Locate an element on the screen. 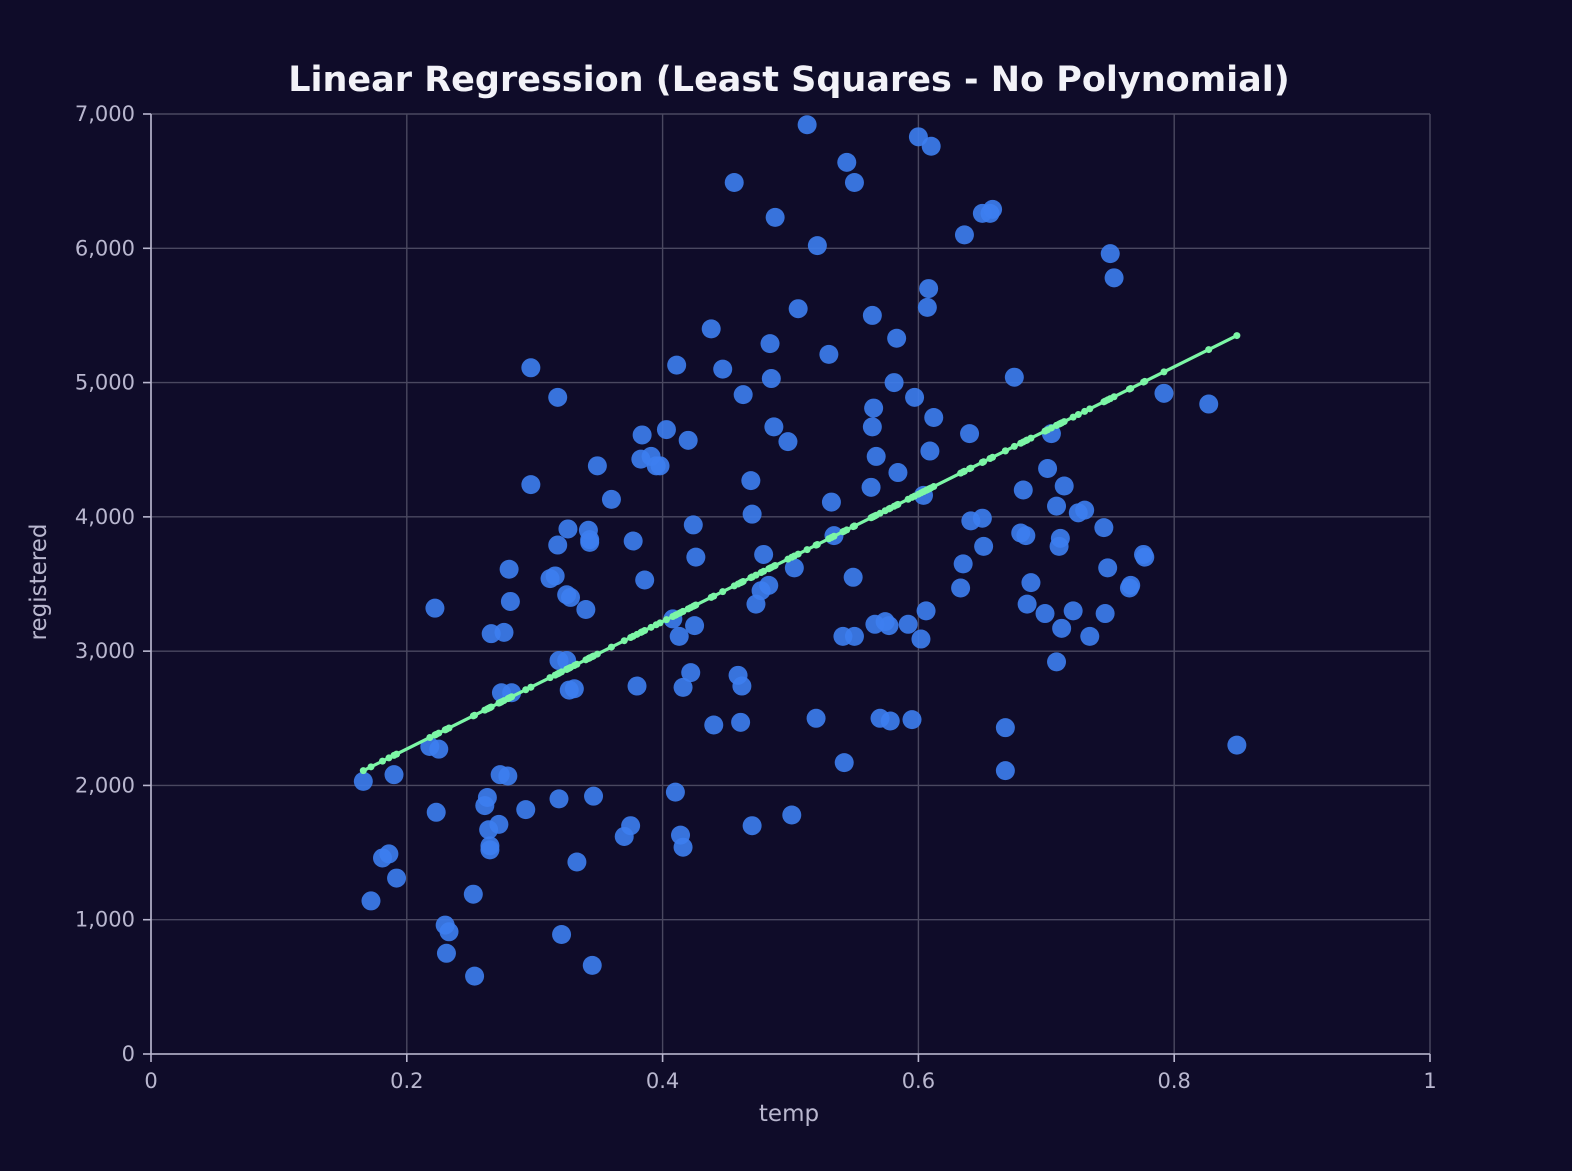  x-axis-label: temp is located at coordinates (789, 1114).